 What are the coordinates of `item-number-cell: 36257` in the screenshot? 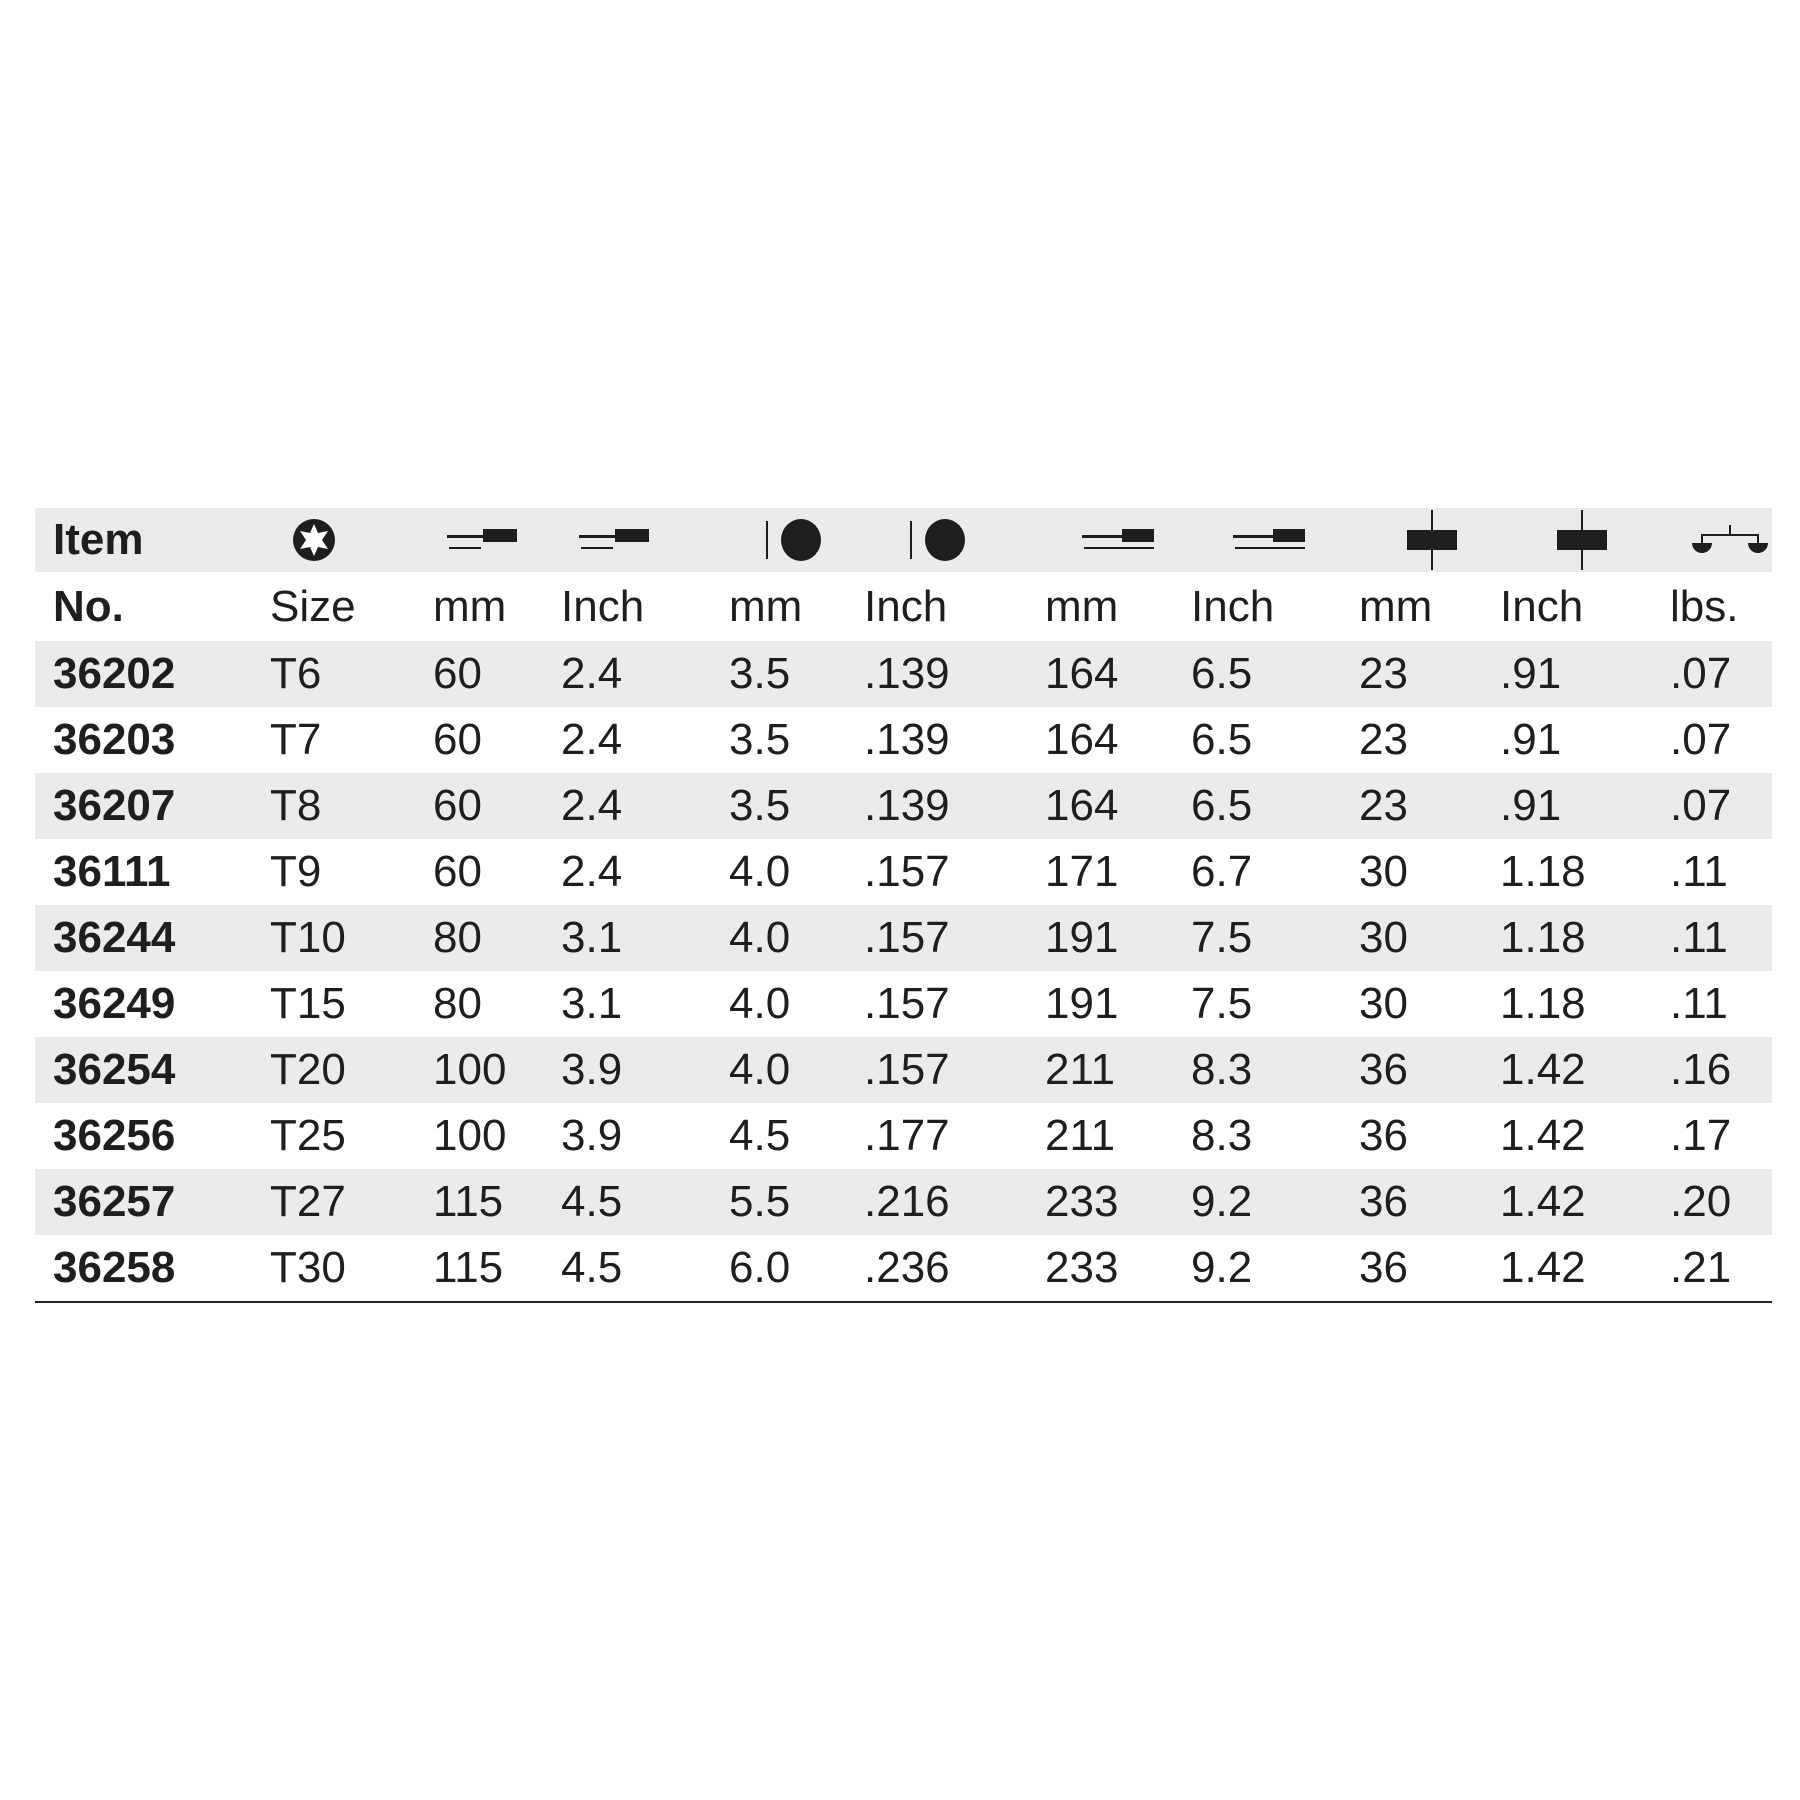 It's located at (114, 1201).